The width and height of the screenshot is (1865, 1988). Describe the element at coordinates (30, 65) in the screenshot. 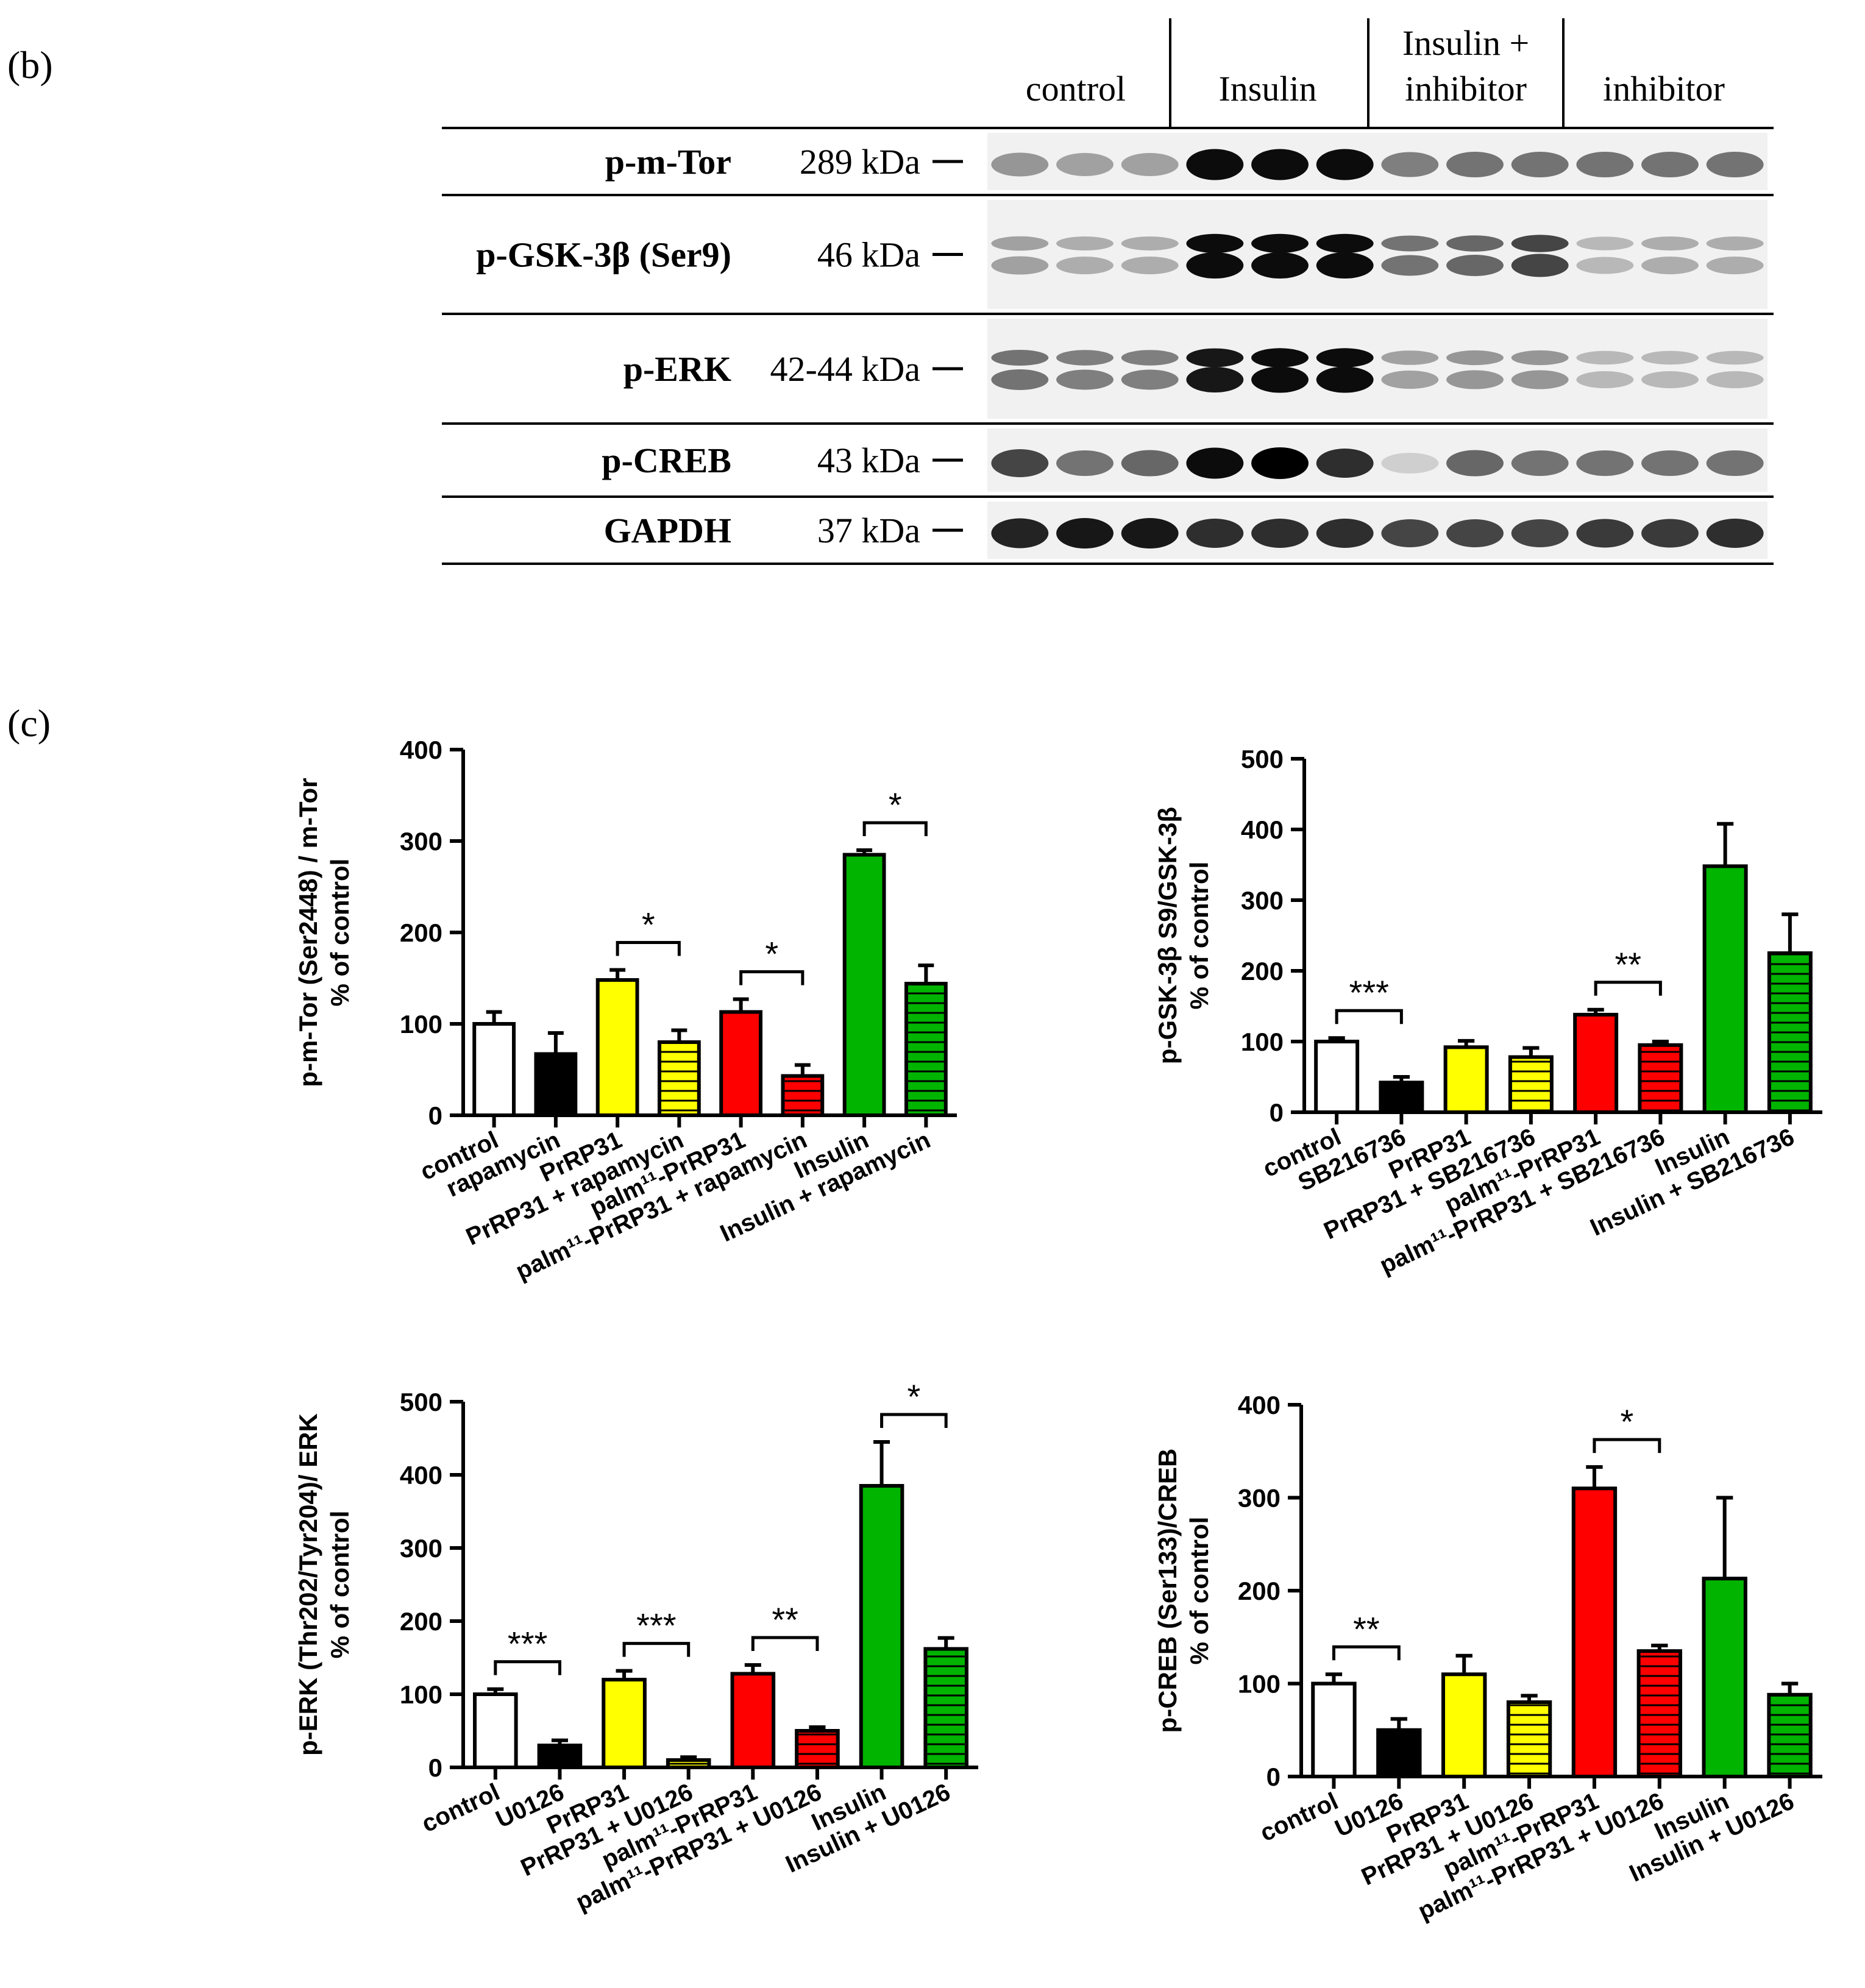

I see `panel-label-b: (b)` at that location.